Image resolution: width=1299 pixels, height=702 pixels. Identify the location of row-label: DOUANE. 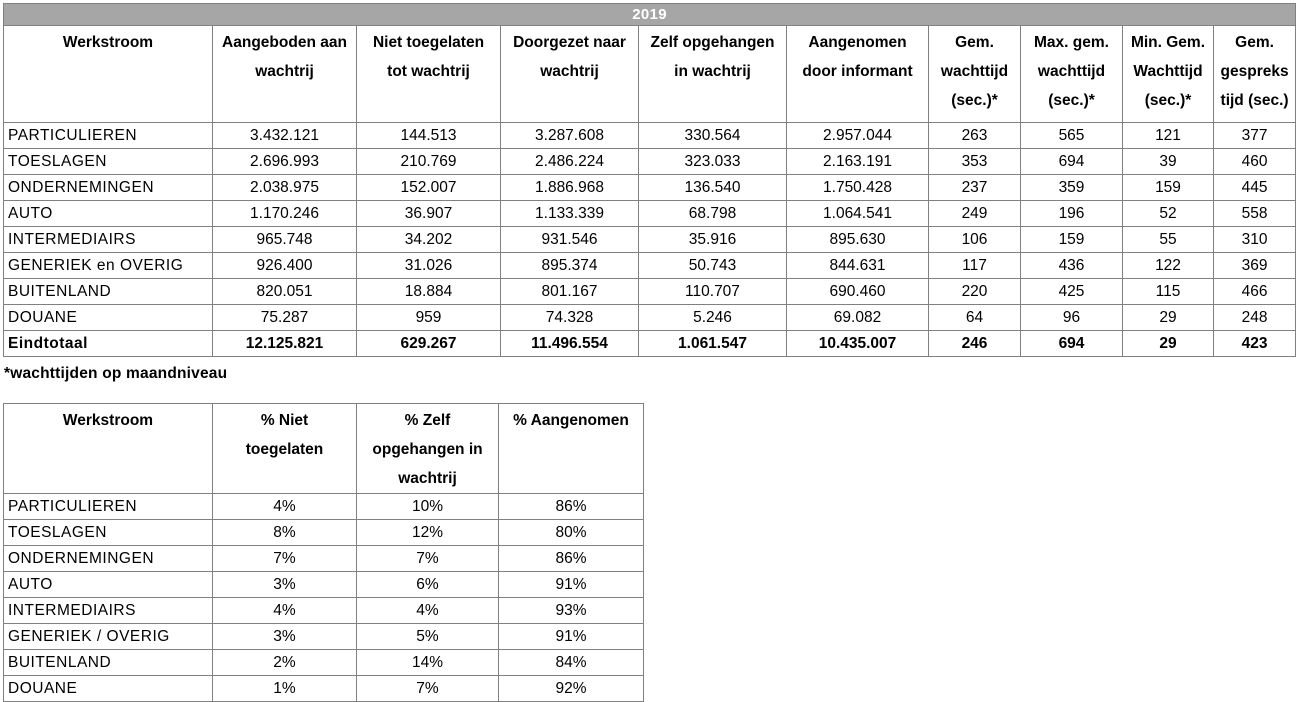
(108, 317).